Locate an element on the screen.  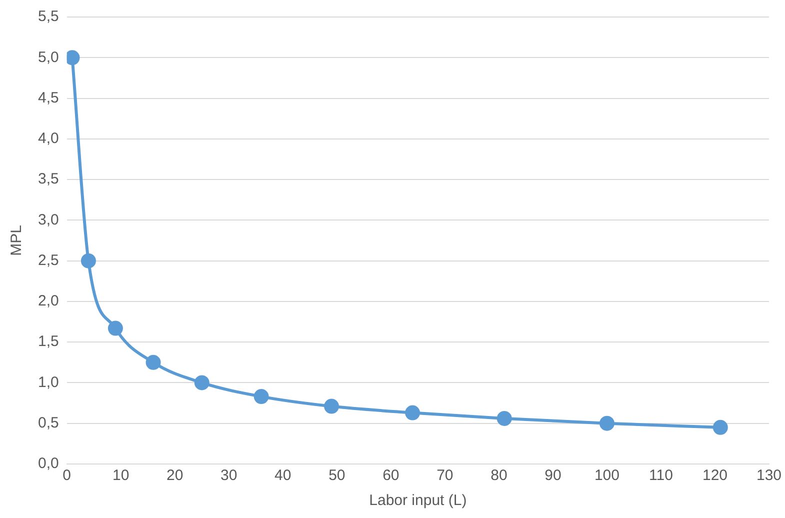
y-tick-label: 2,5 is located at coordinates (48, 260).